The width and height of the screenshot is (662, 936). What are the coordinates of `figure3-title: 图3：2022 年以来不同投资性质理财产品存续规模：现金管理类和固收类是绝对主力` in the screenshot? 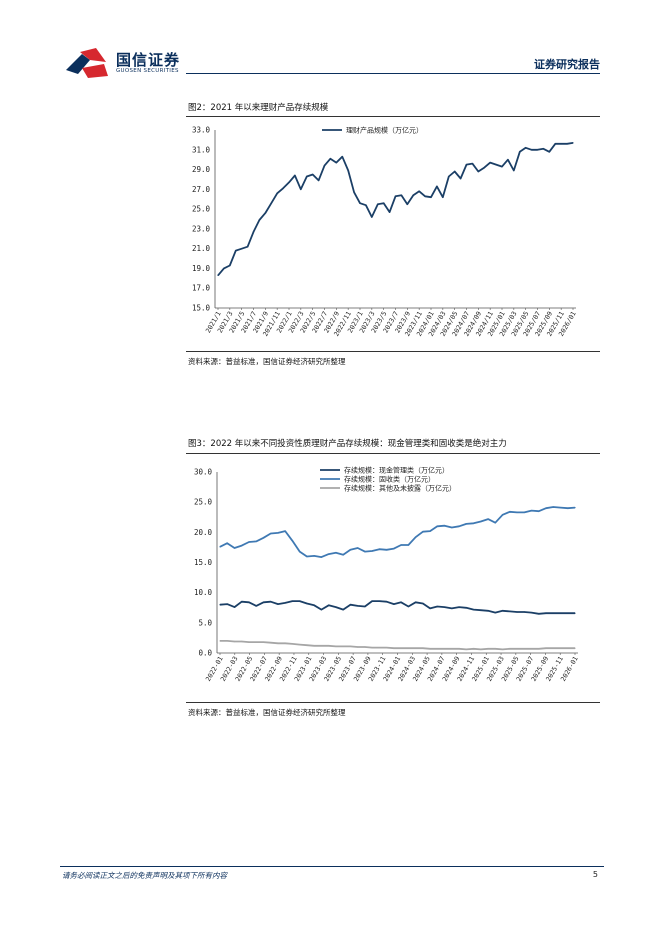 It's located at (347, 444).